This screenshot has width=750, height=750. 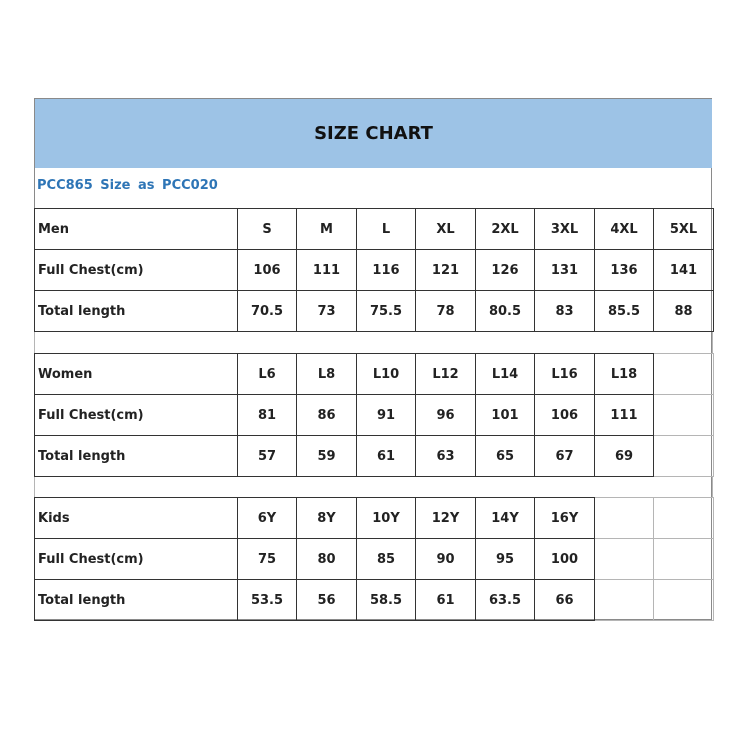 What do you see at coordinates (136, 518) in the screenshot?
I see `kids-row-label: Kids` at bounding box center [136, 518].